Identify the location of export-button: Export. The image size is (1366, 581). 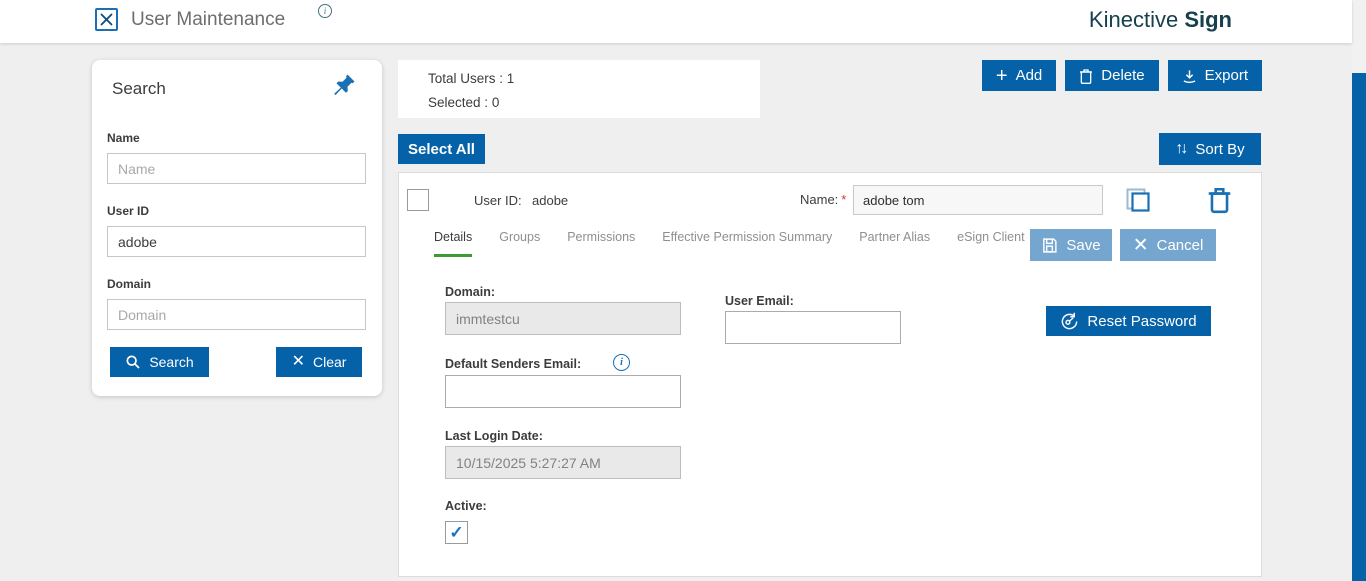
(1214, 75).